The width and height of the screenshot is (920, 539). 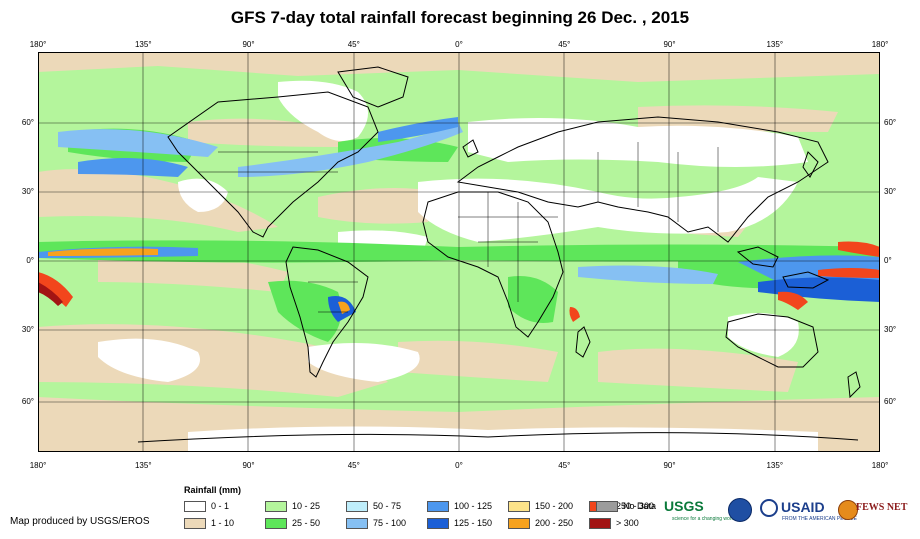 What do you see at coordinates (390, 523) in the screenshot?
I see `legend-label: 75 - 100` at bounding box center [390, 523].